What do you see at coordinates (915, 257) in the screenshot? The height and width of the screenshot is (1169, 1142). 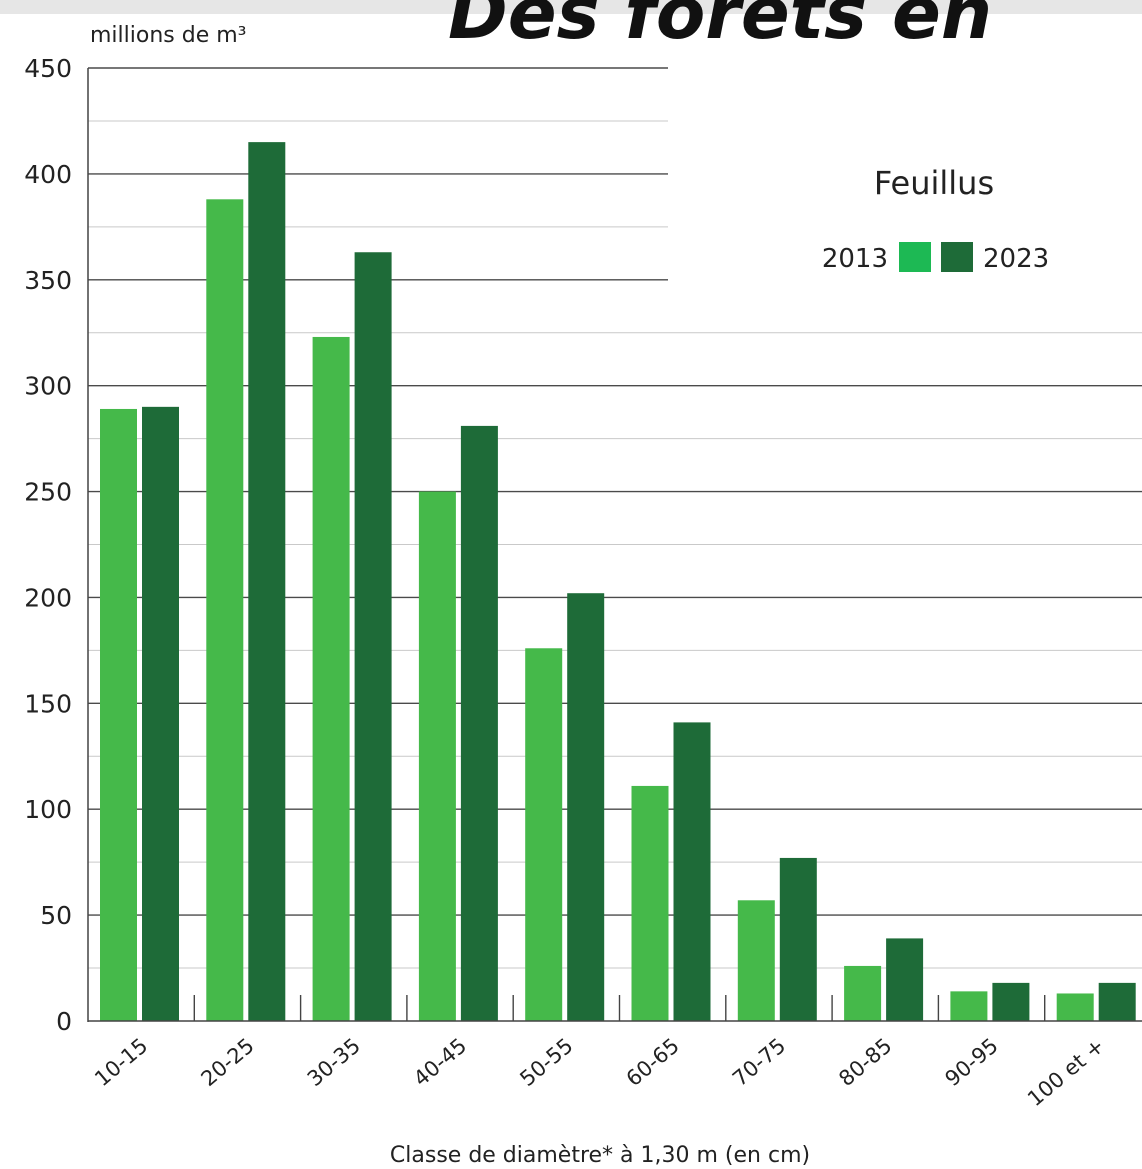 I see `legend-swatch-2013` at bounding box center [915, 257].